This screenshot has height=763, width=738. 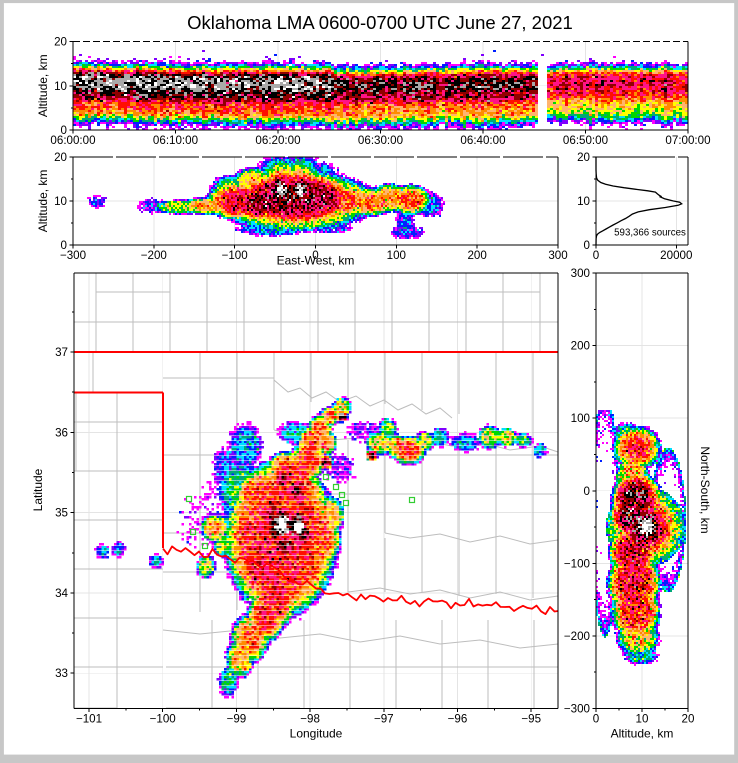 I want to click on svg-text: 06:40:00, so click(x=482, y=140).